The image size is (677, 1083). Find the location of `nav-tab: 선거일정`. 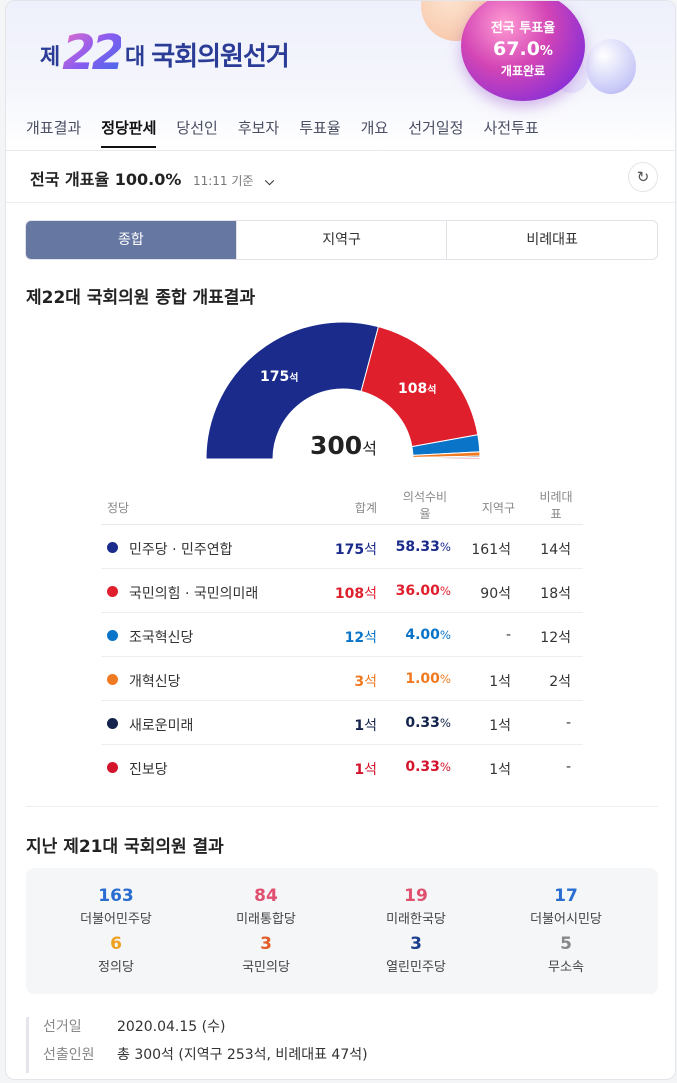

nav-tab: 선거일정 is located at coordinates (436, 128).